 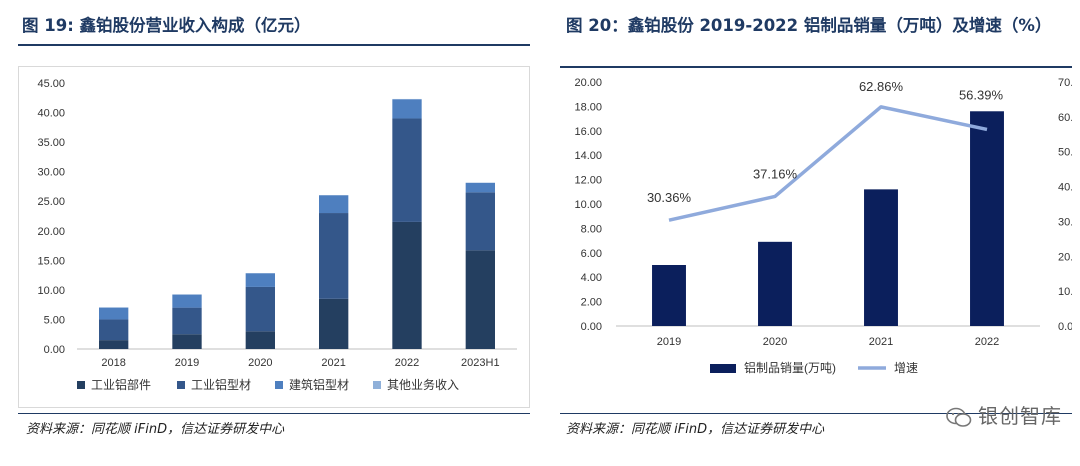 I want to click on legend-label: 建筑铝型材, so click(x=319, y=384).